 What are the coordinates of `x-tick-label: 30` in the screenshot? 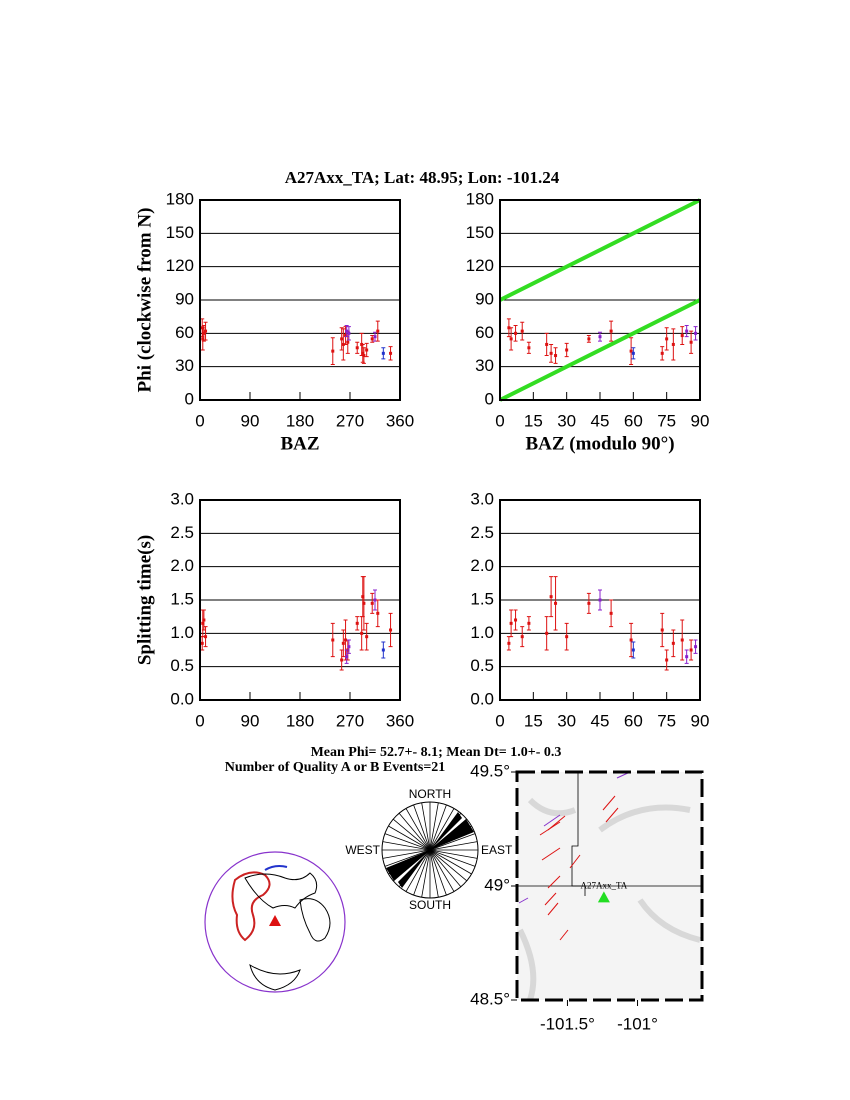 It's located at (566, 420).